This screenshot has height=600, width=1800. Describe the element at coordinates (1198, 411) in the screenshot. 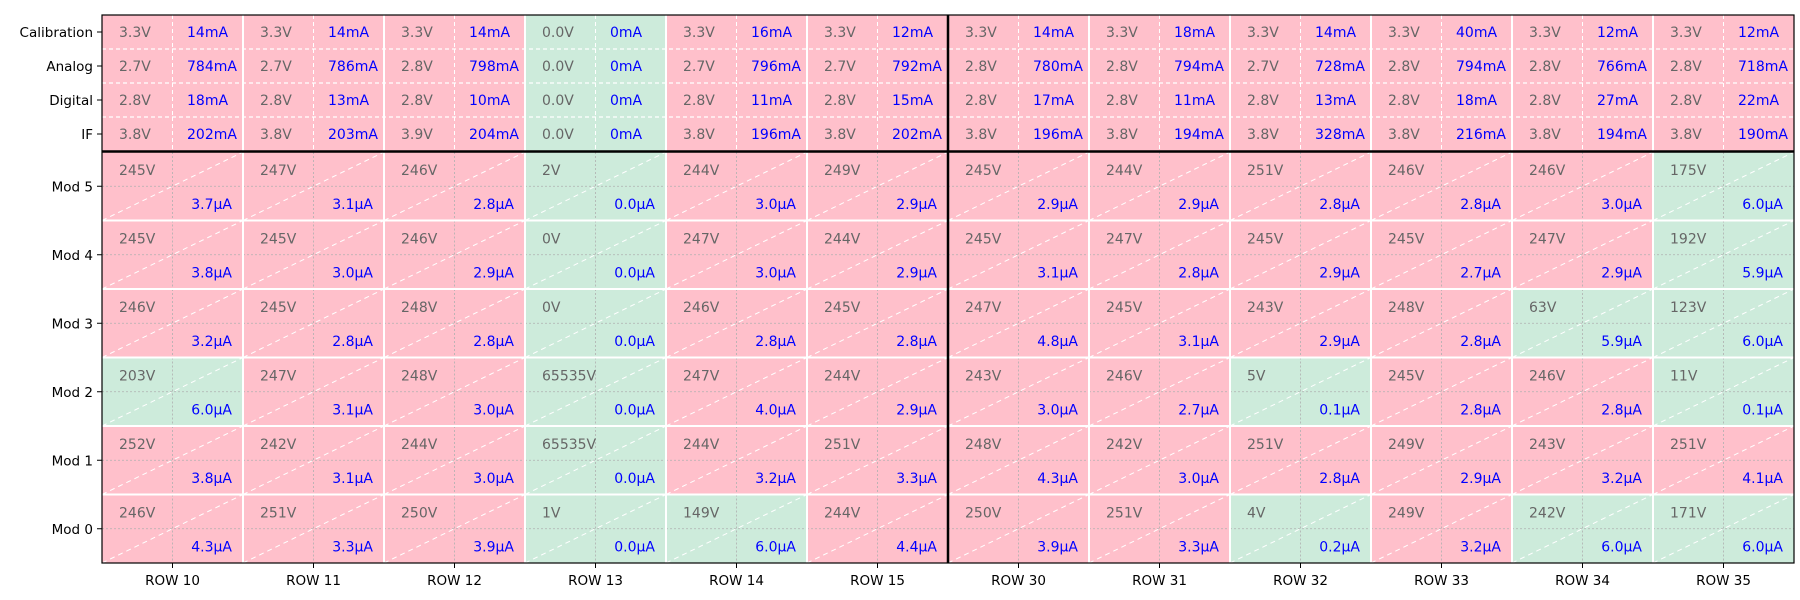

I see `hv-current-label: 2.7µA` at that location.